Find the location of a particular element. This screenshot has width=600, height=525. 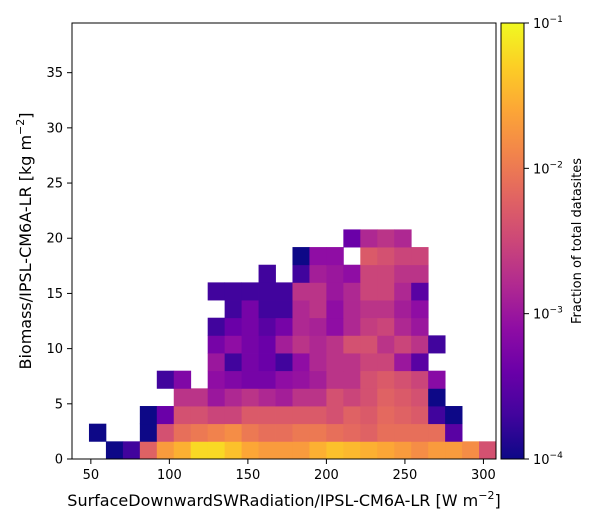

colorbar-label: Fraction of total datasites is located at coordinates (577, 241).